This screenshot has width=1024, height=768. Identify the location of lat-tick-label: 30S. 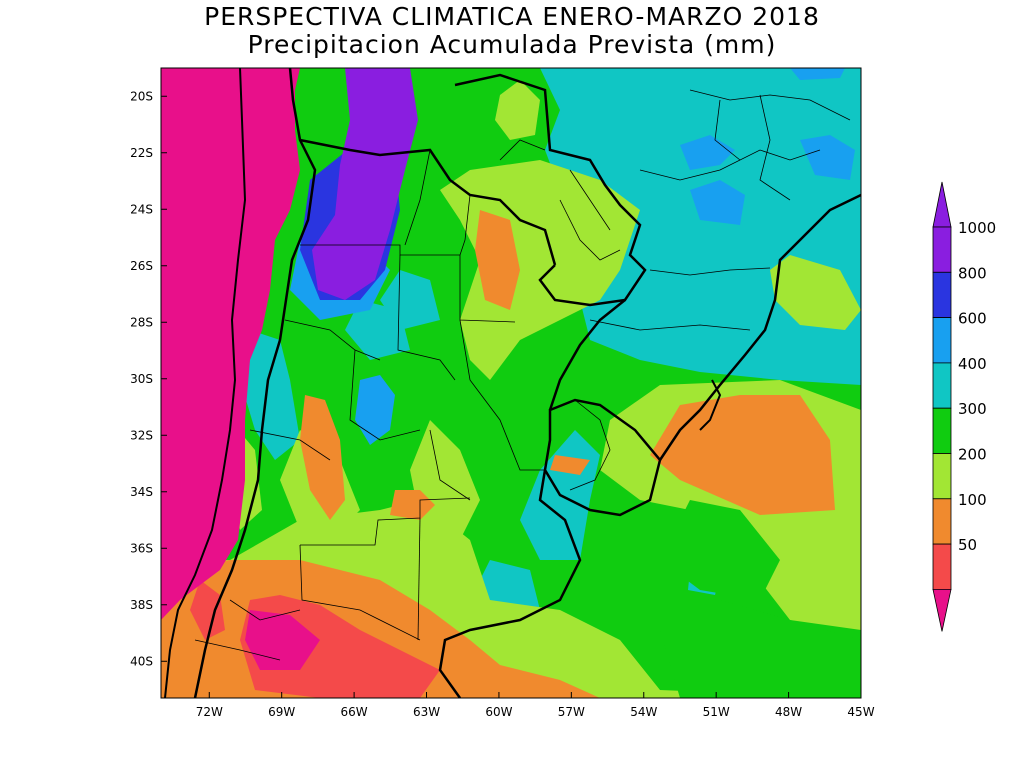
(141, 379).